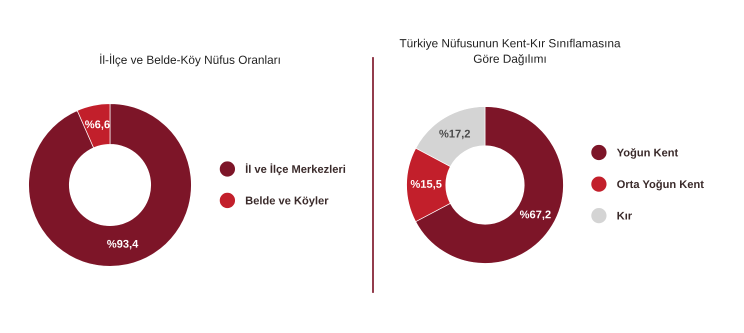 This screenshot has width=744, height=333. I want to click on legend-label: Orta Yoğun Kent, so click(660, 185).